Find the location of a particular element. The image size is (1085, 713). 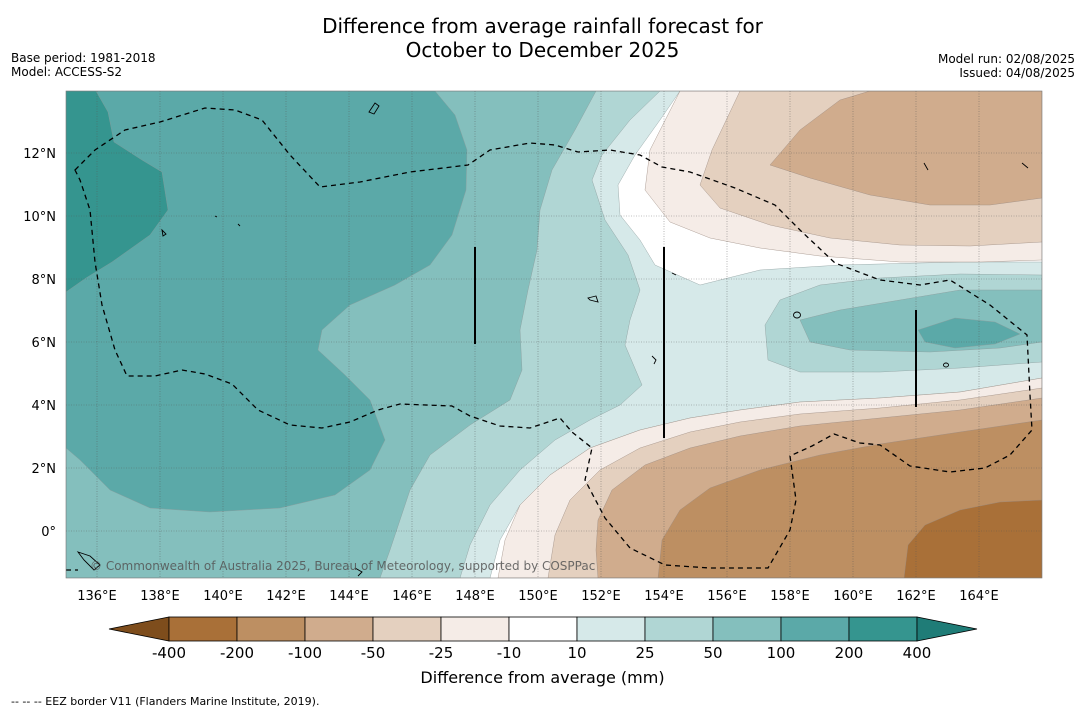

lon-label: 164°E is located at coordinates (979, 596).